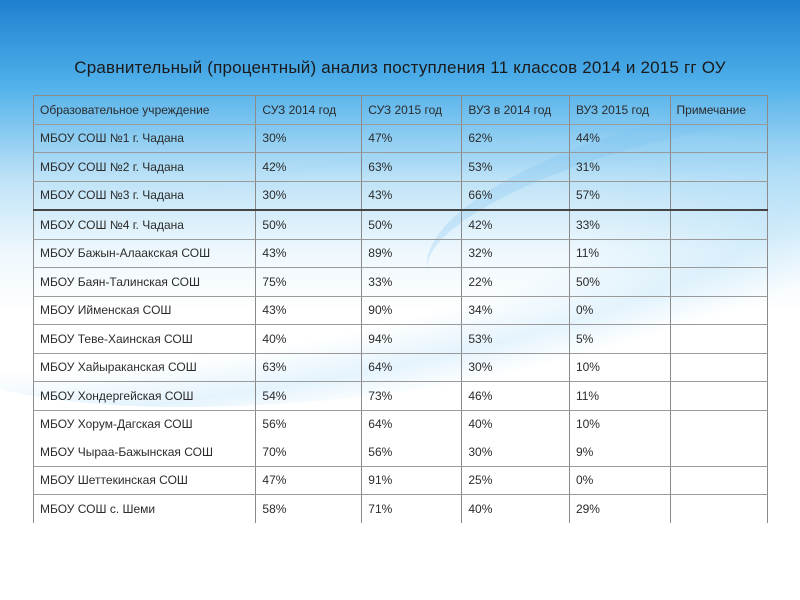 This screenshot has height=600, width=800. I want to click on table-cell: 0%, so click(619, 480).